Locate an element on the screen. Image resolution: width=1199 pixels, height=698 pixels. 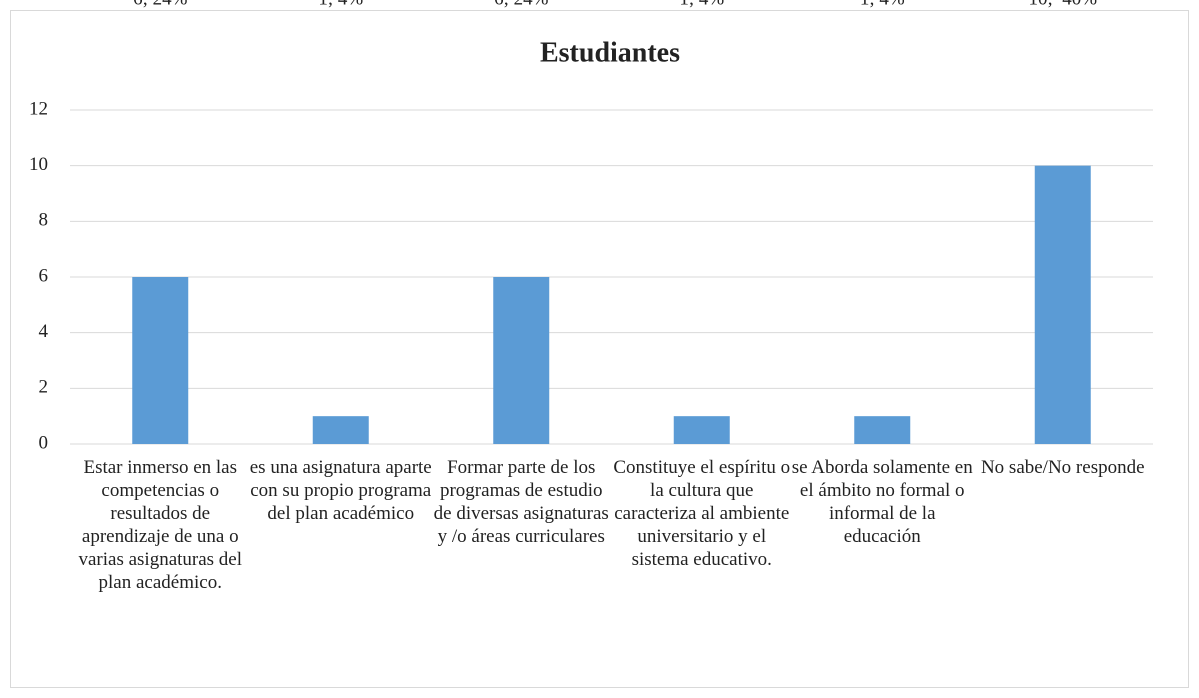
value-label: 10; 40% is located at coordinates (1062, 4).